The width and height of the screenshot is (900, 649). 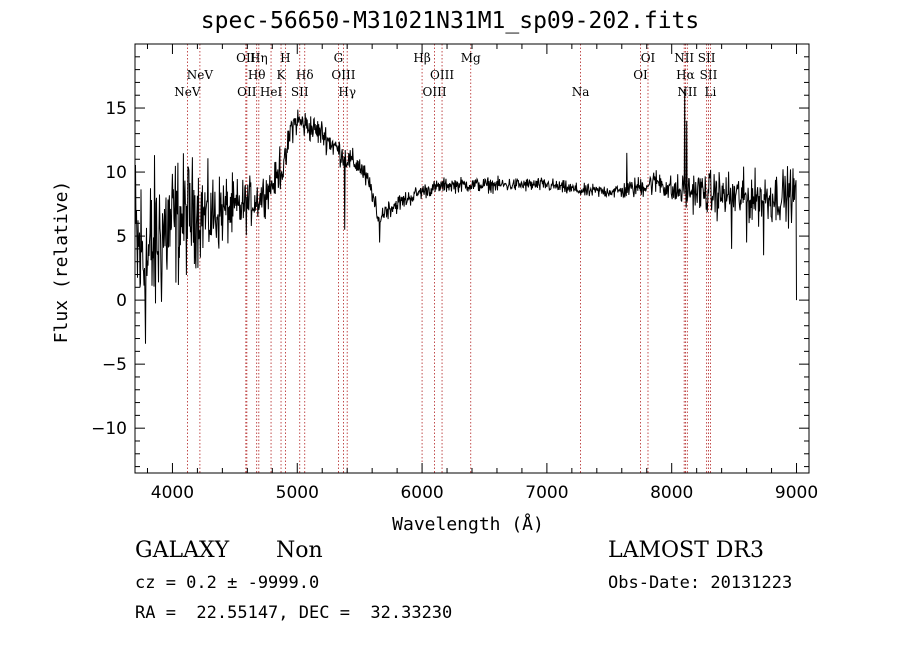 What do you see at coordinates (116, 109) in the screenshot?
I see `y-tick-label: 15` at bounding box center [116, 109].